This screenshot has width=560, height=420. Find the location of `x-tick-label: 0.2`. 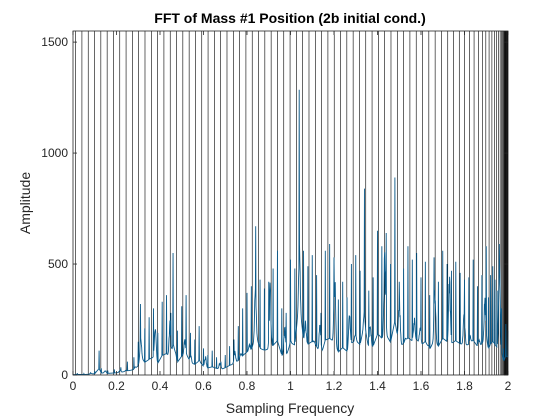

x-tick-label: 0.2 is located at coordinates (116, 386).